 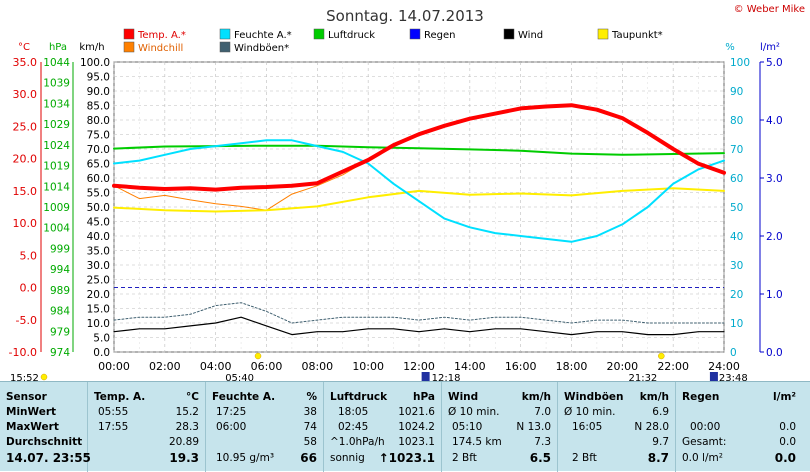 What do you see at coordinates (317, 366) in the screenshot?
I see `time-tick-label: 08:00` at bounding box center [317, 366].